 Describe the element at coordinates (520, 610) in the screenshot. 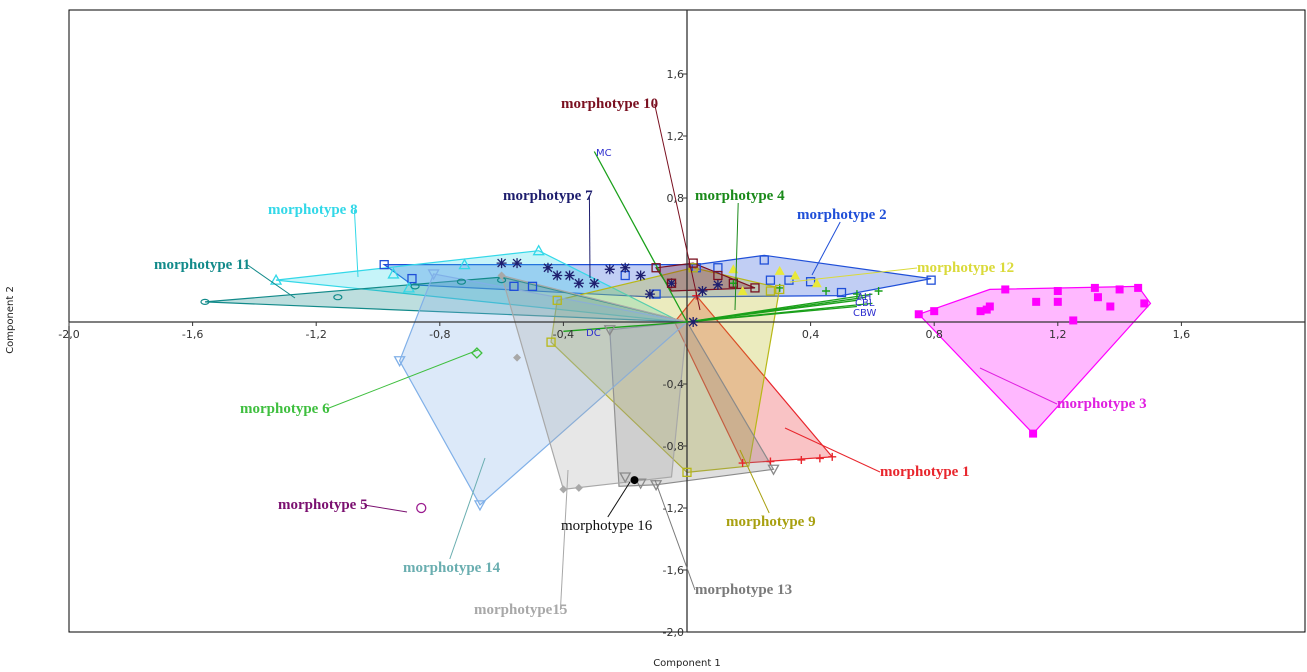

I see `series-label: morphotype15` at that location.